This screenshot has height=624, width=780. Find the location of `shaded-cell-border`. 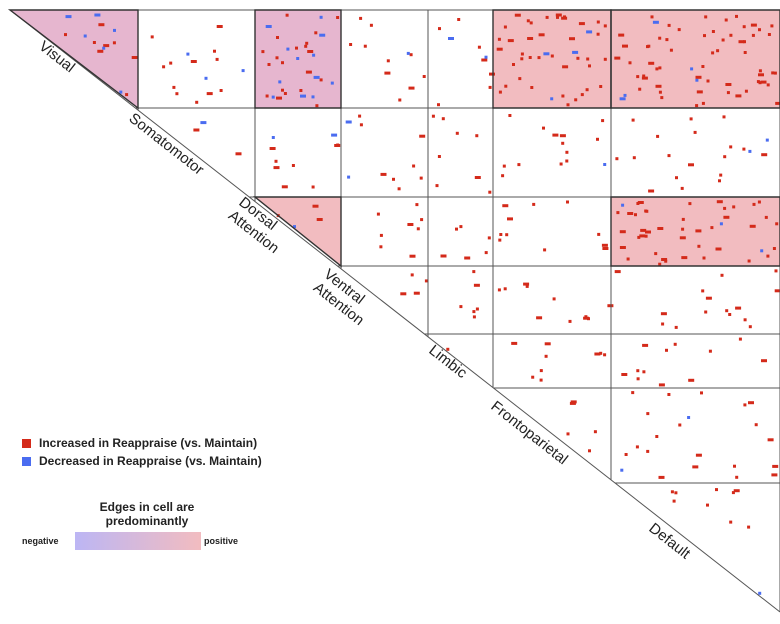

shaded-cell-border is located at coordinates (298, 59).